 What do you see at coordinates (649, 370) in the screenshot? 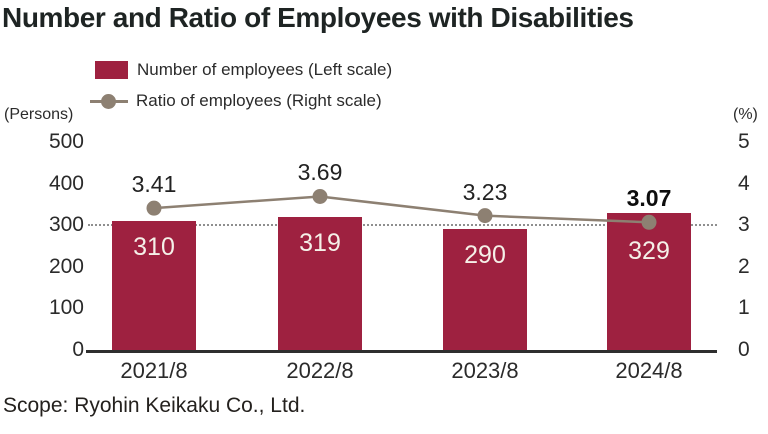
I see `x-axis-label-2024/8: 2024/8` at bounding box center [649, 370].